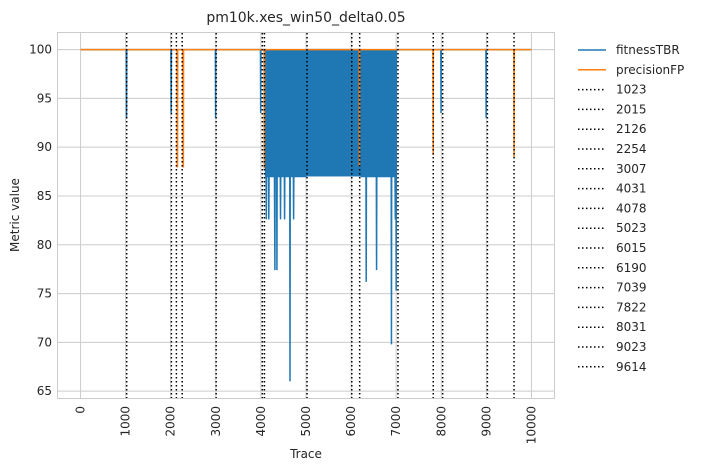  Describe the element at coordinates (631, 327) in the screenshot. I see `legend-label: 8031` at that location.